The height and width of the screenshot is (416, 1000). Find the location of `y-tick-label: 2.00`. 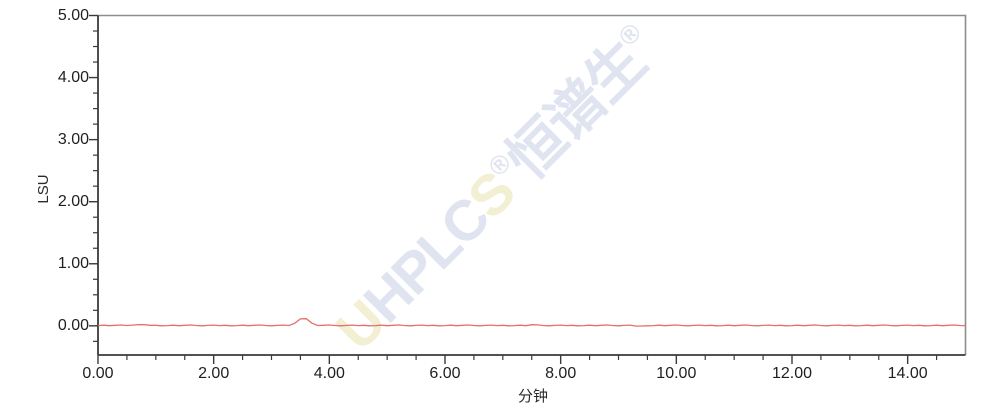

y-tick-label: 2.00 is located at coordinates (73, 202).